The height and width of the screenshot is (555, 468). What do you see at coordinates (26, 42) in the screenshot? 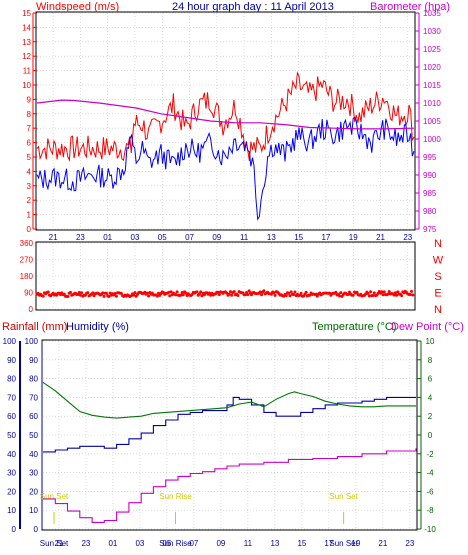
I see `wind-y-tick-label: 13` at bounding box center [26, 42].